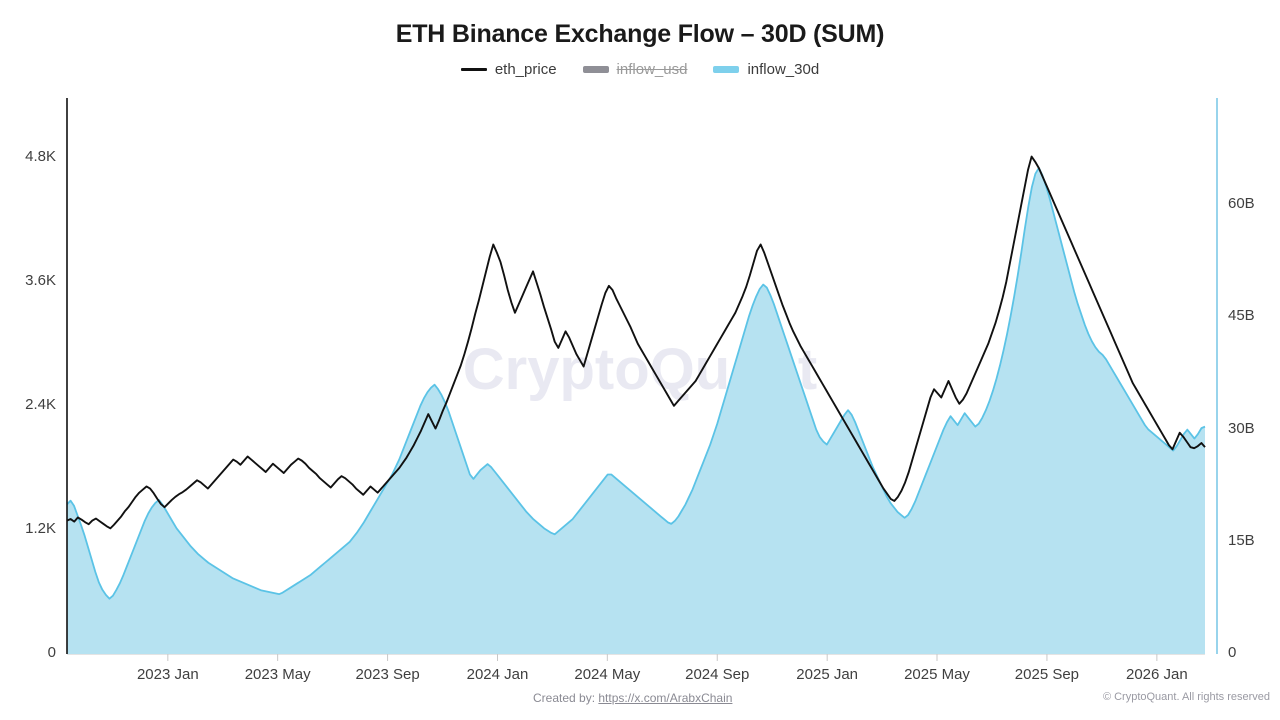 The width and height of the screenshot is (1280, 720). Describe the element at coordinates (1156, 674) in the screenshot. I see `x-axis-tick-label: 2026 Jan` at that location.